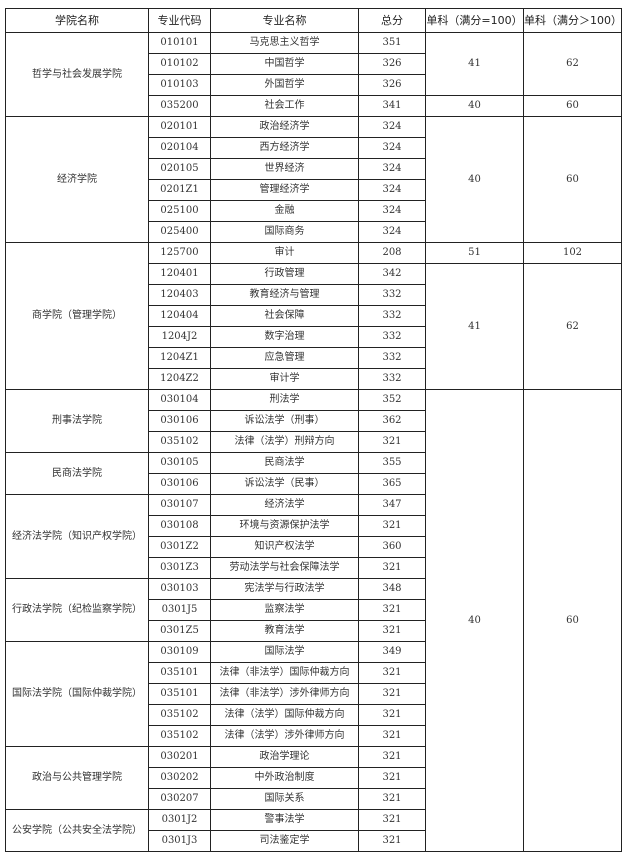 Image resolution: width=624 pixels, height=861 pixels. I want to click on table-row: 030108 环境与资源保护法学 321, so click(314, 526).